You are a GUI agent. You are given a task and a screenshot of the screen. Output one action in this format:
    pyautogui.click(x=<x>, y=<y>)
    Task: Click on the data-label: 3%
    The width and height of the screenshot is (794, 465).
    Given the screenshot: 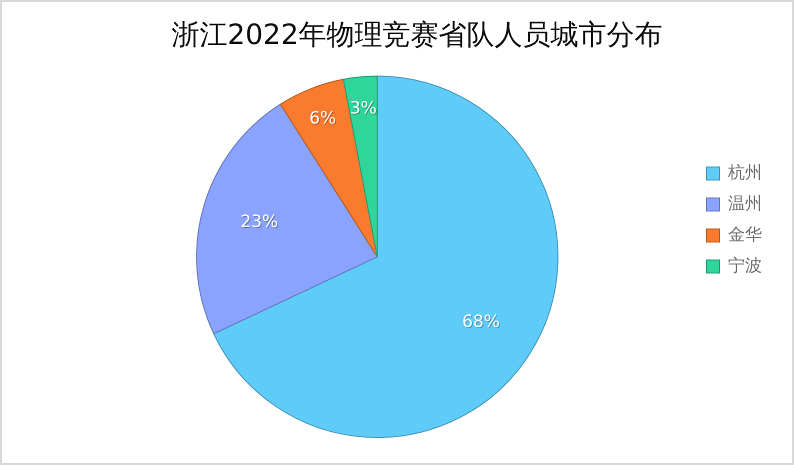 What is the action you would take?
    pyautogui.click(x=364, y=110)
    